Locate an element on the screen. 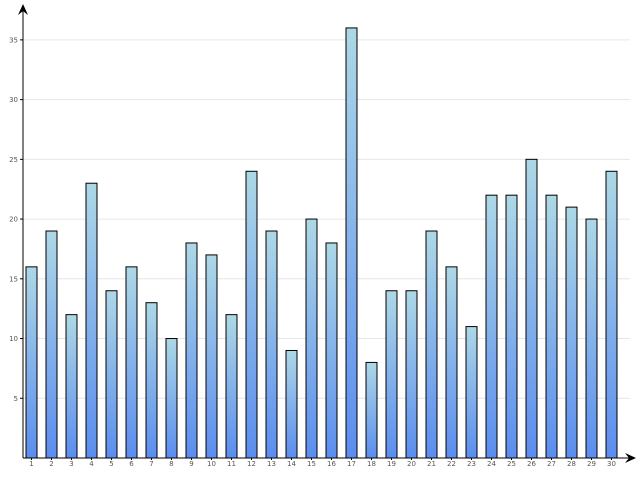  x-tick-label: 14 is located at coordinates (291, 464).